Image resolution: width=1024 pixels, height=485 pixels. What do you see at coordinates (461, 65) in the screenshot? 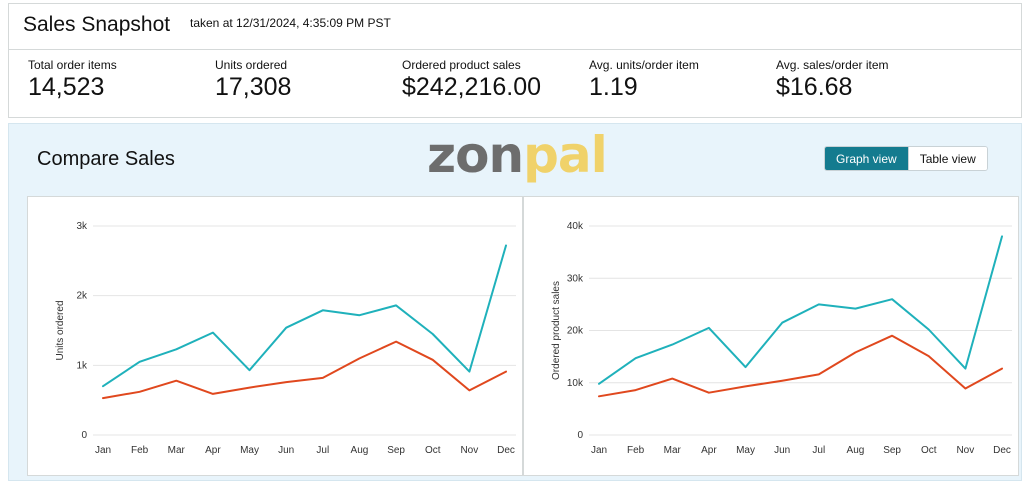
I see `metric-label: Ordered product sales` at bounding box center [461, 65].